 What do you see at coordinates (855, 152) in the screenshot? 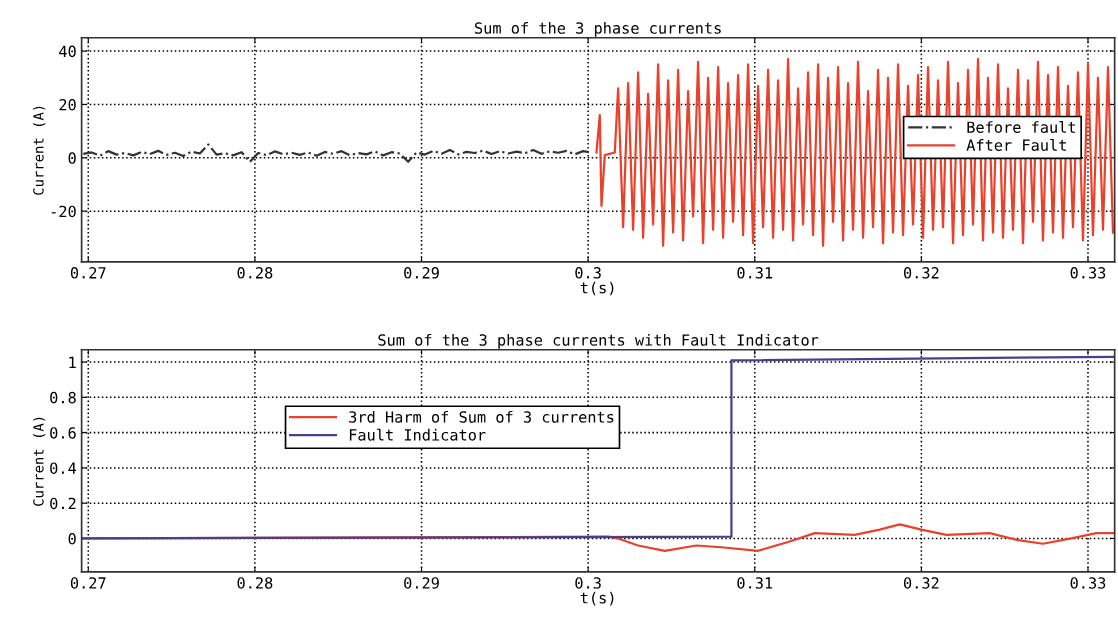
I see `line-series` at bounding box center [855, 152].